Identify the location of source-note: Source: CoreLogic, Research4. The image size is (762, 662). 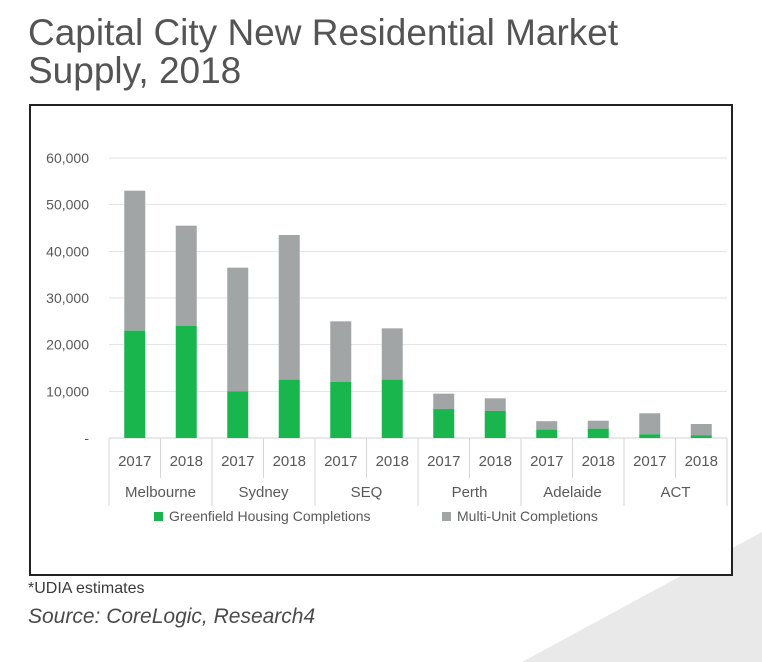
(172, 616).